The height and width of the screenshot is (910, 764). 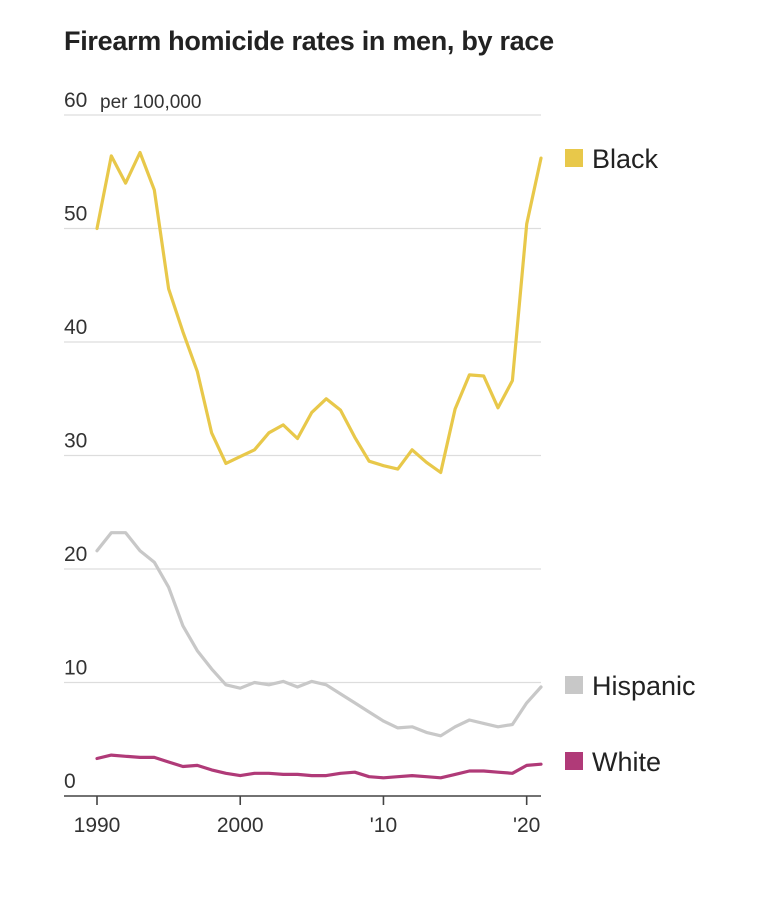 What do you see at coordinates (75, 327) in the screenshot?
I see `y-tick-label-40: 40` at bounding box center [75, 327].